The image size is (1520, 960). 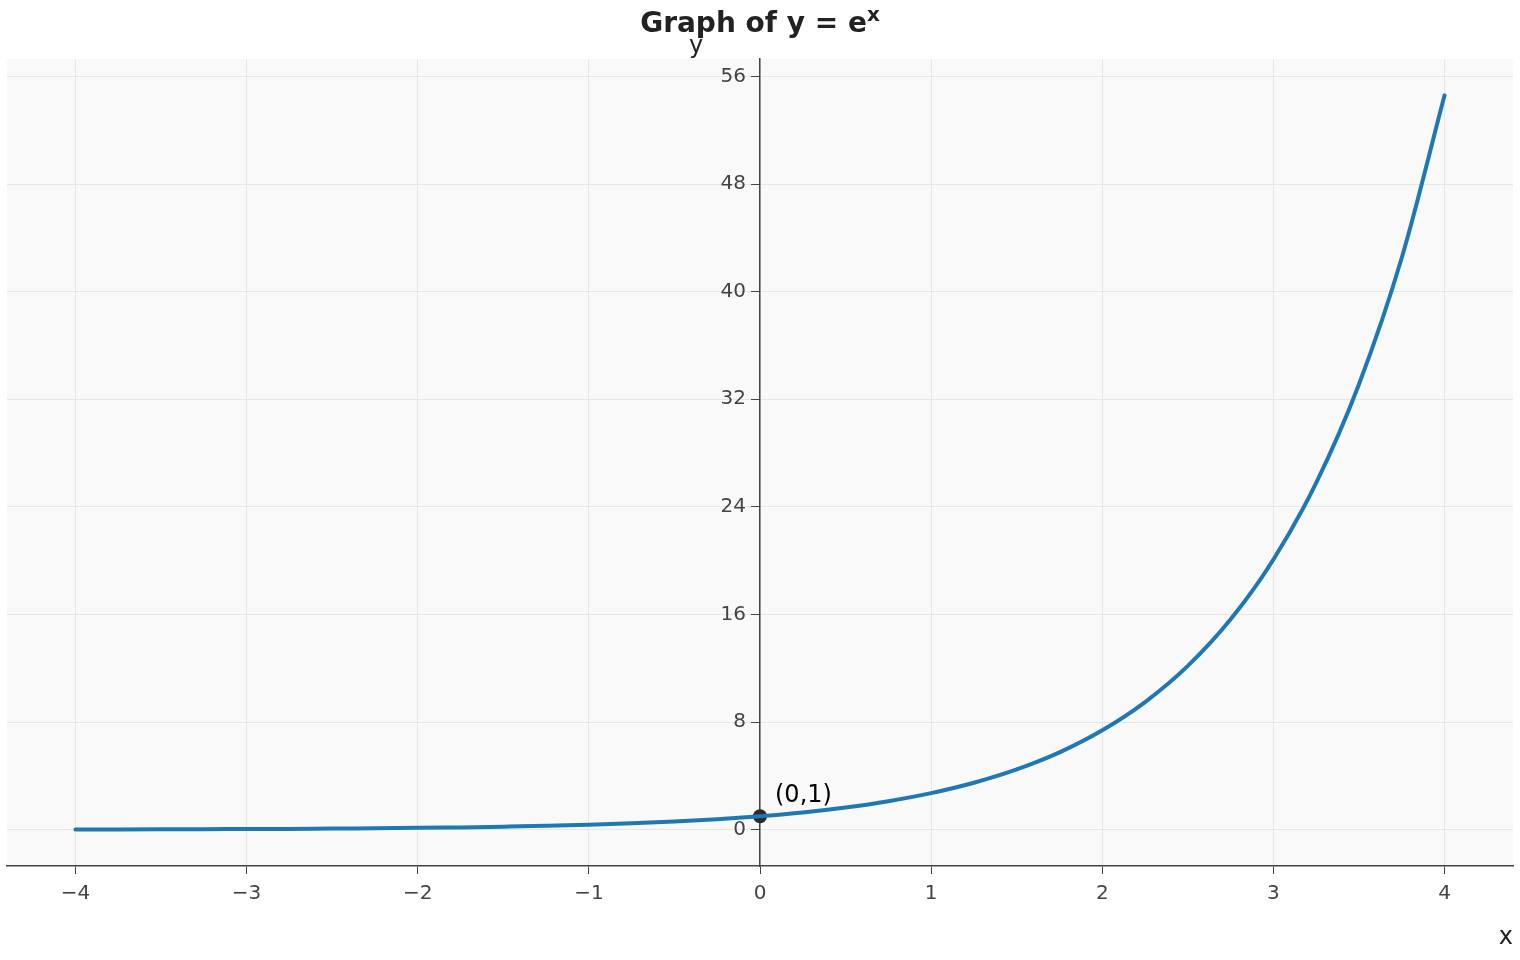 I want to click on y-tick-label: 16, so click(x=733, y=612).